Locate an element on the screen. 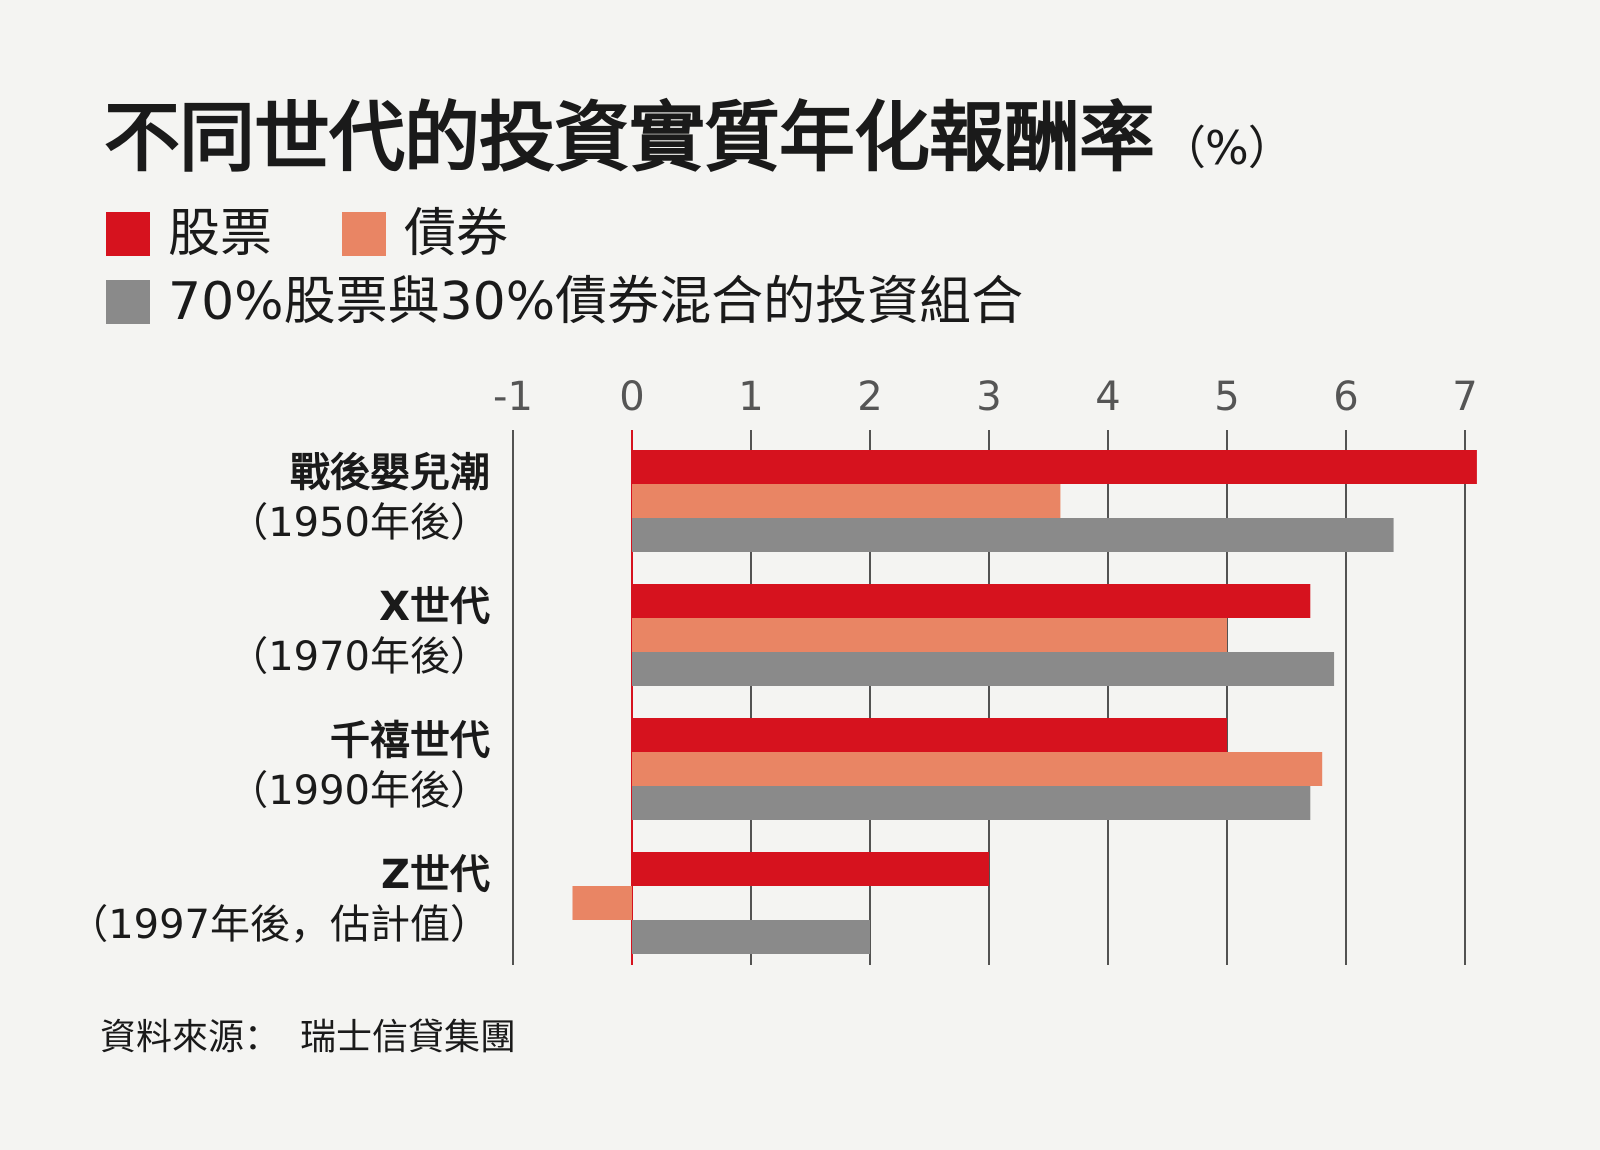 The width and height of the screenshot is (1600, 1150). category-sublabel: （1950年後） is located at coordinates (359, 523).